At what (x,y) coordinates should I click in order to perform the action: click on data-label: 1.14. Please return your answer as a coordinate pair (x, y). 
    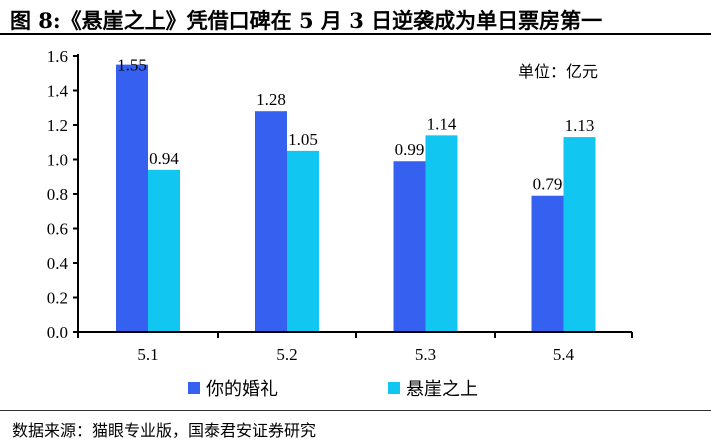
    Looking at the image, I should click on (442, 123).